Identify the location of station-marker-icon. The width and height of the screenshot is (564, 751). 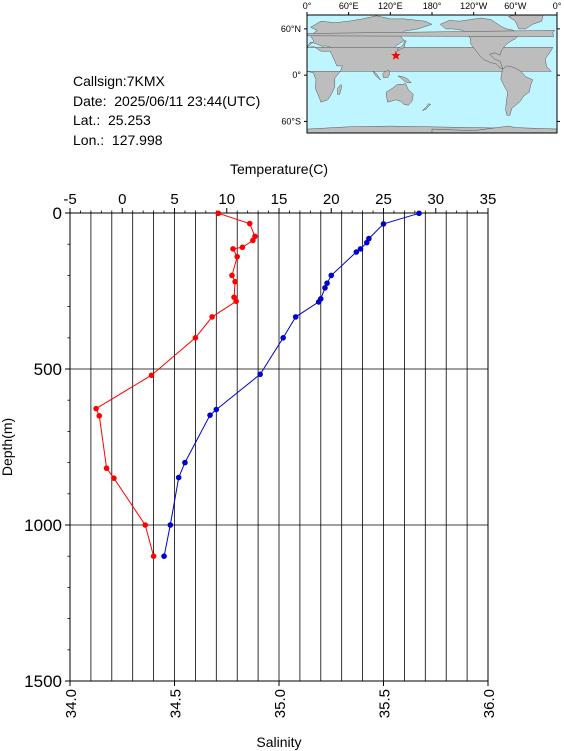
(396, 55).